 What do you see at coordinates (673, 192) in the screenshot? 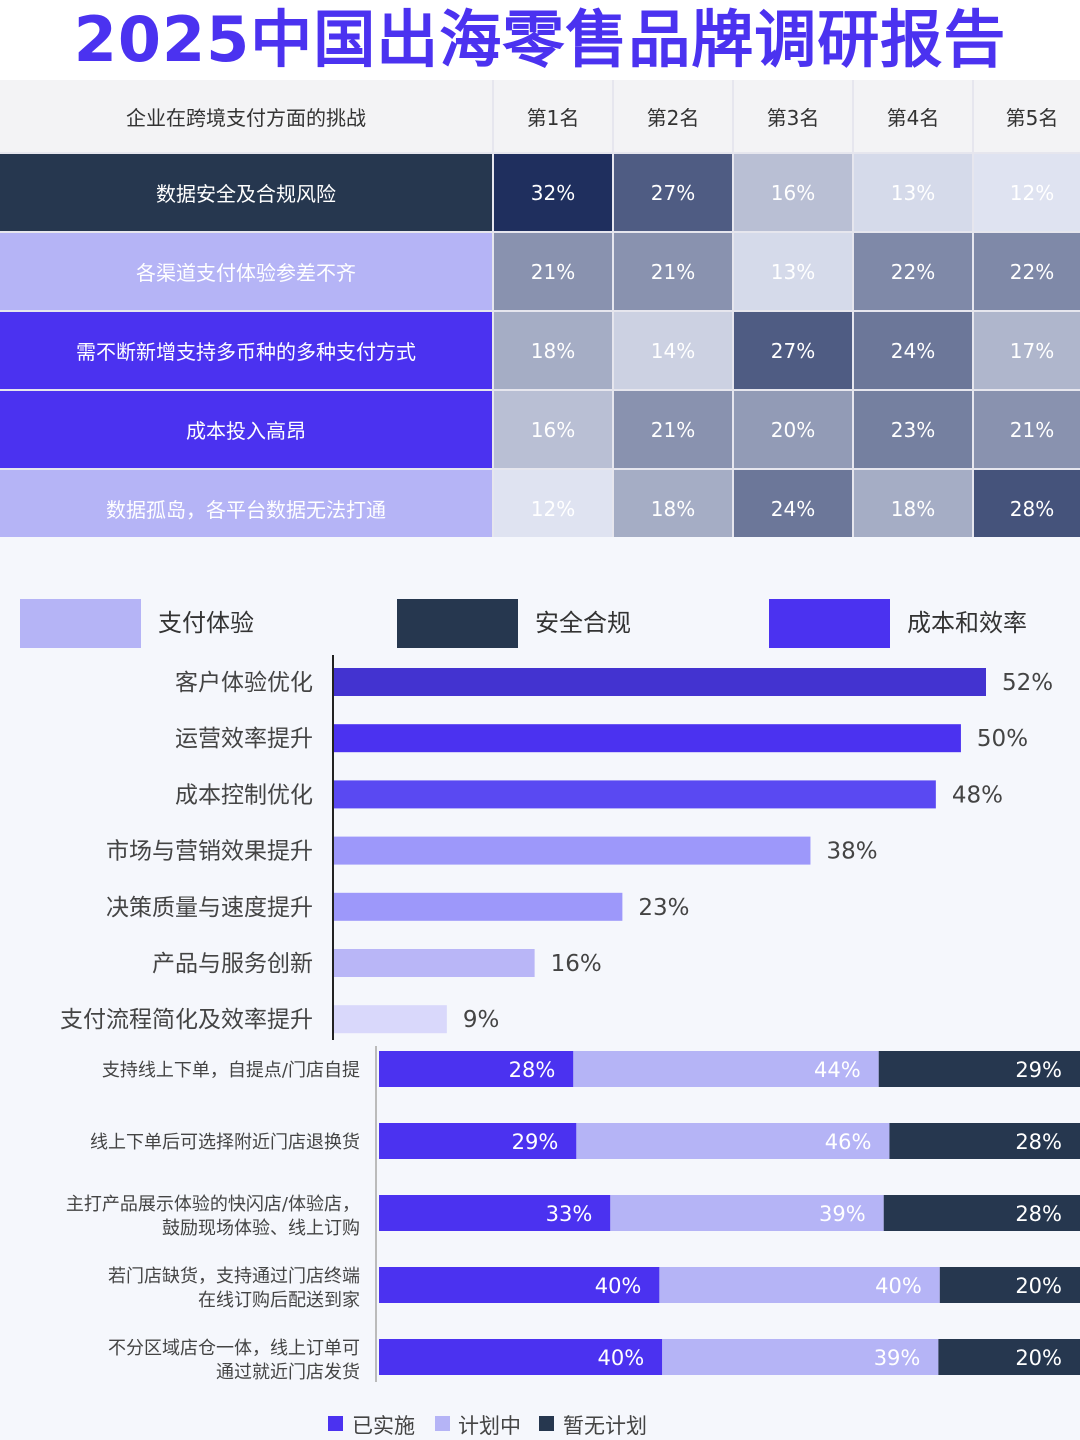
I see `heatmap-value-cell: 27%` at bounding box center [673, 192].